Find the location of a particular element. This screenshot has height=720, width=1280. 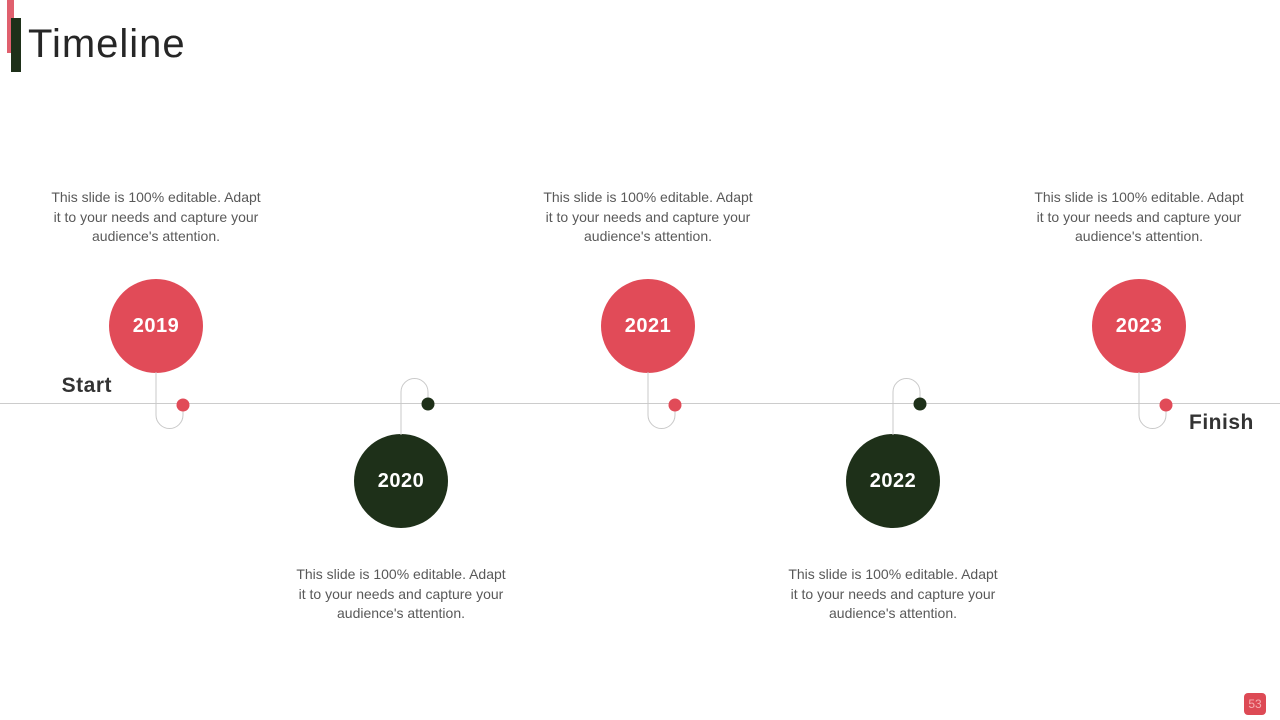

milestone-year-label: 2021 is located at coordinates (648, 325).